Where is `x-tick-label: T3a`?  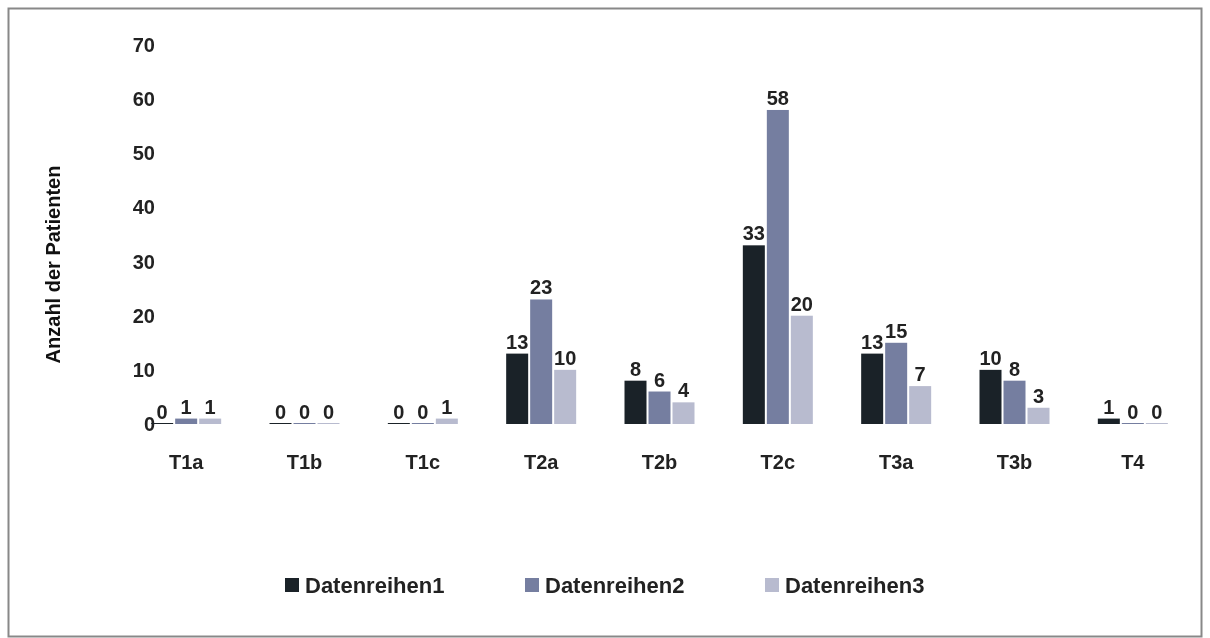
x-tick-label: T3a is located at coordinates (896, 462).